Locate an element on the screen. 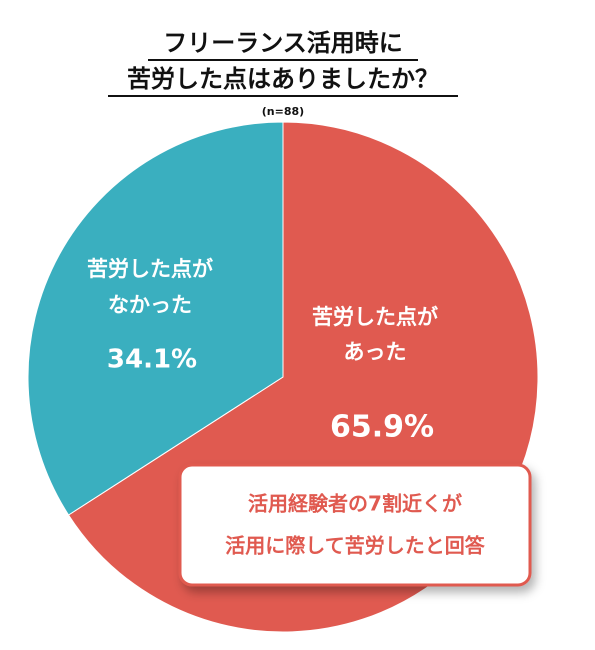 This screenshot has height=650, width=595. chart-title: フリーランス活用時に is located at coordinates (283, 43).